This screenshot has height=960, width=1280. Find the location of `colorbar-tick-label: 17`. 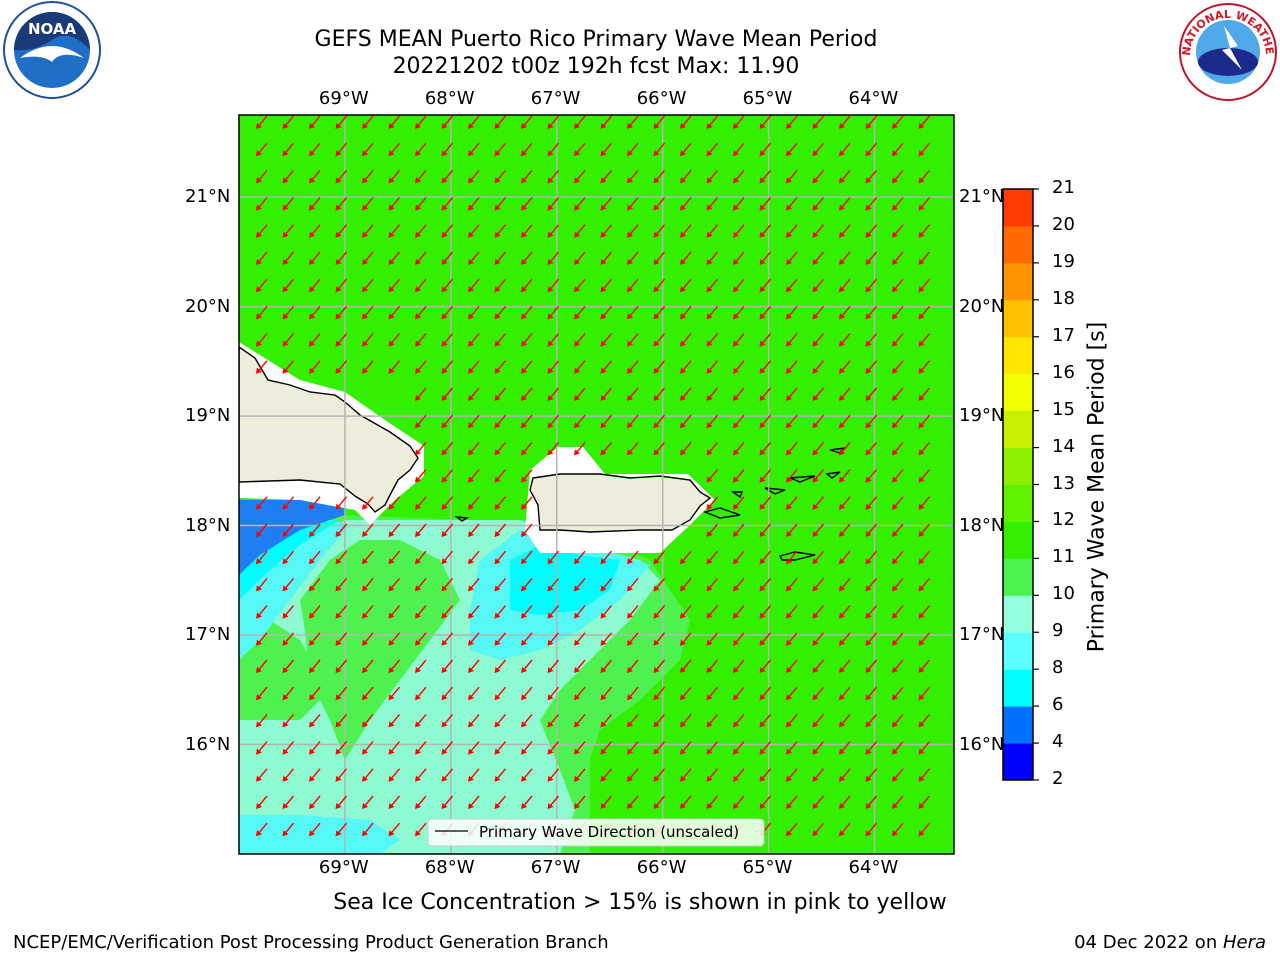

colorbar-tick-label: 17 is located at coordinates (1063, 335).